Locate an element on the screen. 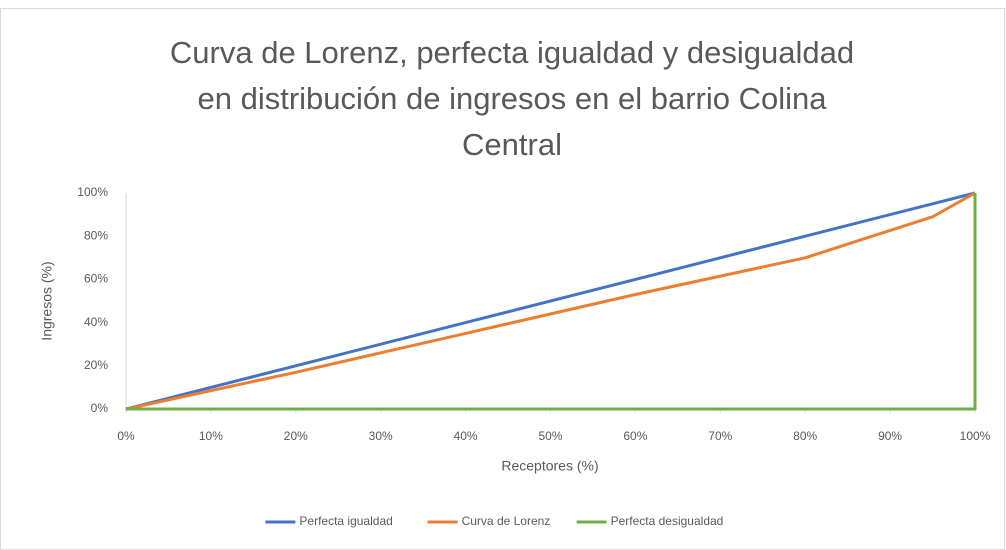 The height and width of the screenshot is (550, 1006). y-tick-label: 20% is located at coordinates (96, 365).